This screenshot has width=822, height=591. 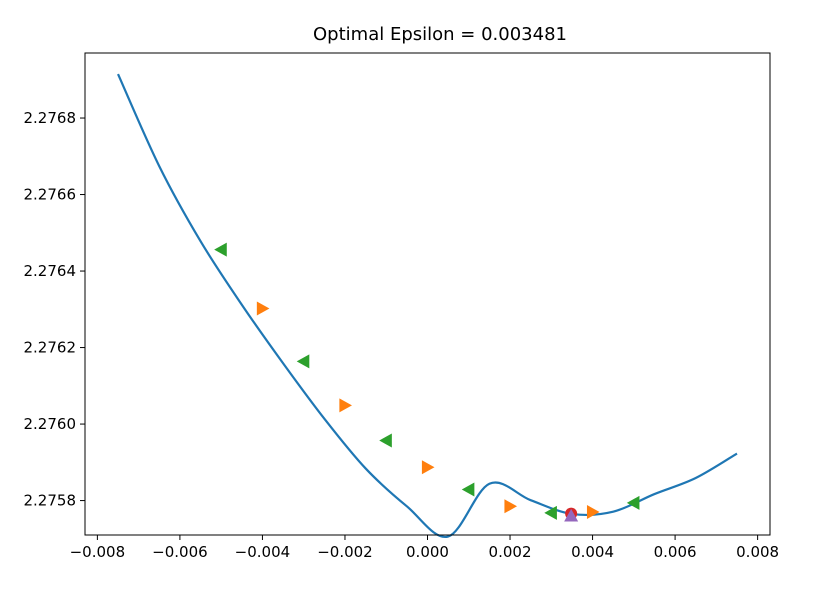 What do you see at coordinates (98, 552) in the screenshot?
I see `x-tick-label: −0.008` at bounding box center [98, 552].